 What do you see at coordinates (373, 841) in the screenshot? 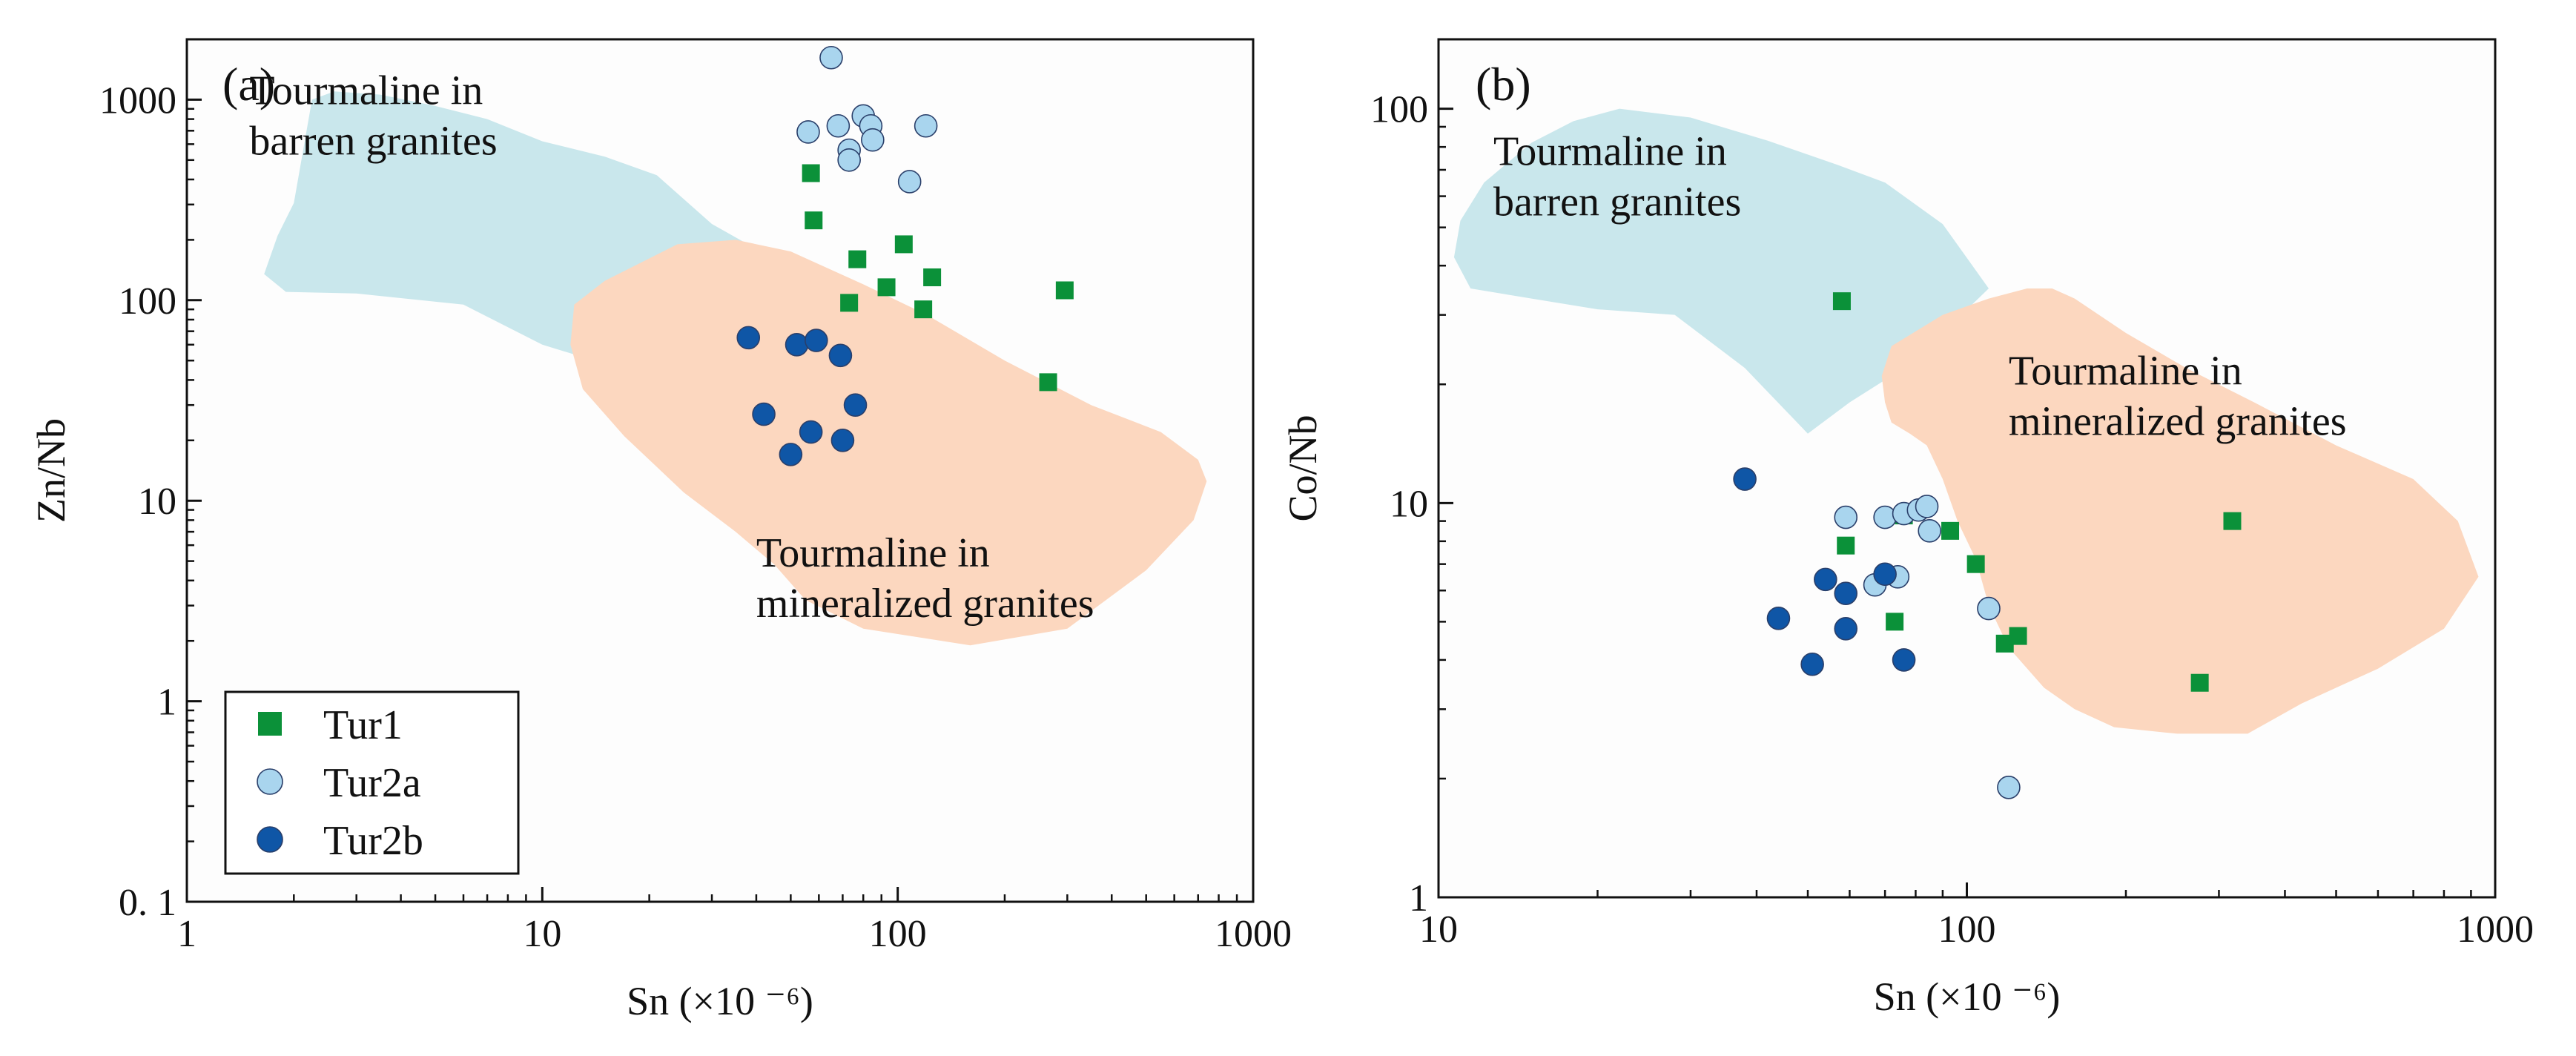
I see `legend-tur2b-label: Tur2b` at bounding box center [373, 841].